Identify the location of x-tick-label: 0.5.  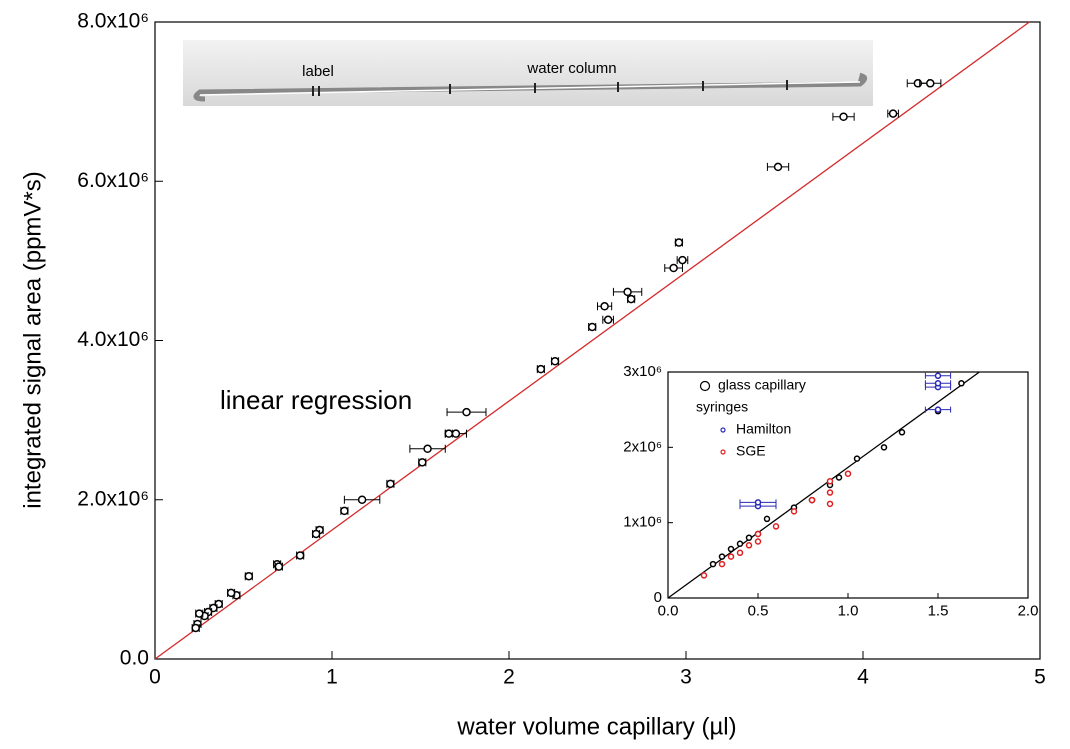
(758, 610).